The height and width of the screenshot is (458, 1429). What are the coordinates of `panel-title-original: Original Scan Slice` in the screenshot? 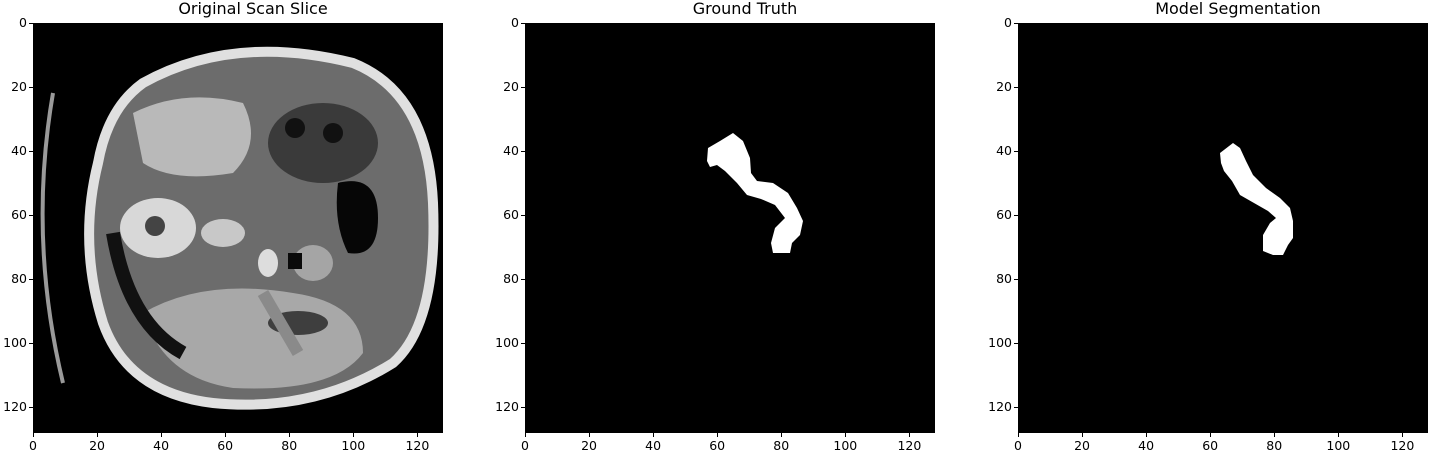 It's located at (253, 9).